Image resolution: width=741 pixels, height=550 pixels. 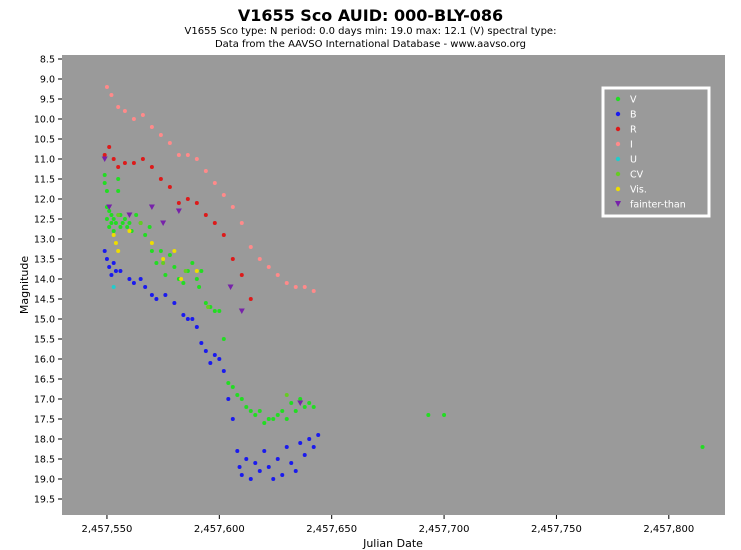 What do you see at coordinates (44, 460) in the screenshot?
I see `y-tick-label: 18.5` at bounding box center [44, 460].